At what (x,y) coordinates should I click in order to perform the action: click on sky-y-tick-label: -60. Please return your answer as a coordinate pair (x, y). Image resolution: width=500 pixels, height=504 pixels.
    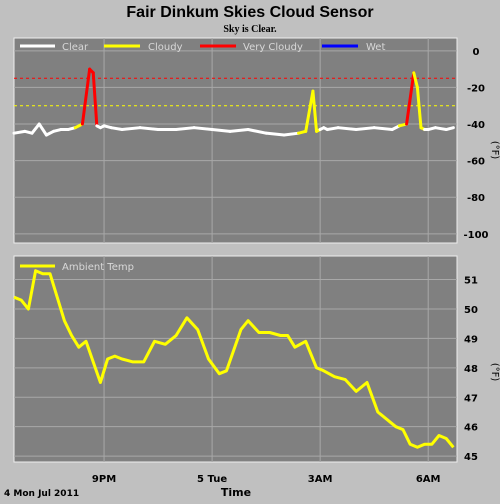
    Looking at the image, I should click on (476, 162).